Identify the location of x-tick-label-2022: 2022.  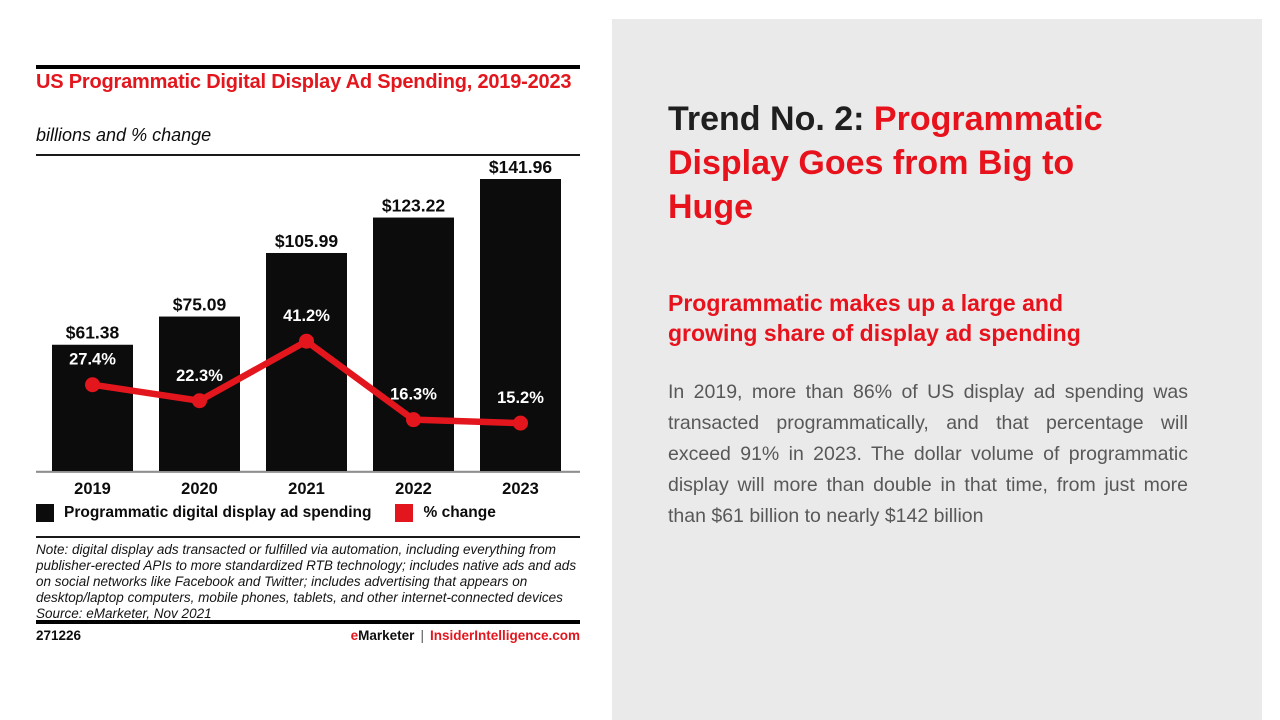
(413, 489).